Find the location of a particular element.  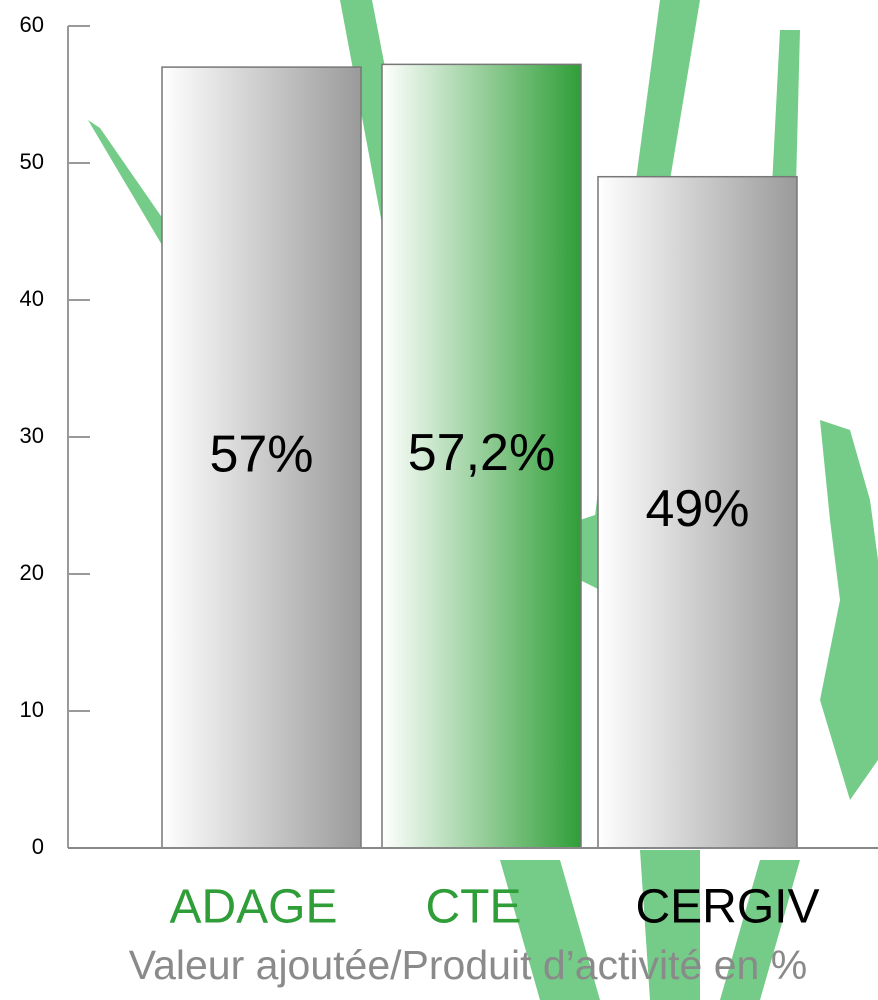

x-tick-label: CERGIV is located at coordinates (727, 907).